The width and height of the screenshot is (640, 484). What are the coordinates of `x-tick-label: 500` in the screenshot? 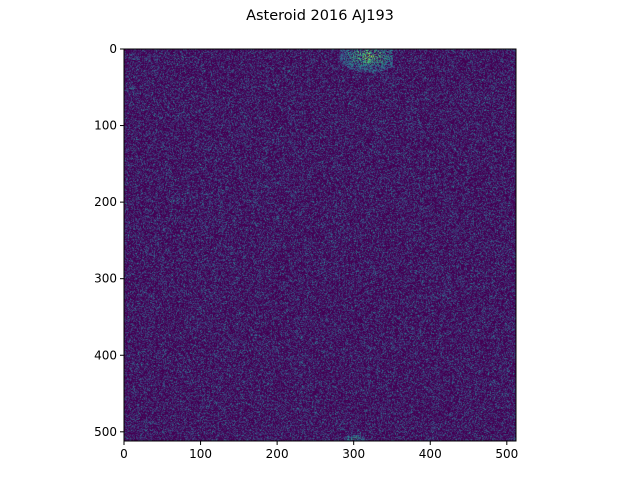 It's located at (506, 454).